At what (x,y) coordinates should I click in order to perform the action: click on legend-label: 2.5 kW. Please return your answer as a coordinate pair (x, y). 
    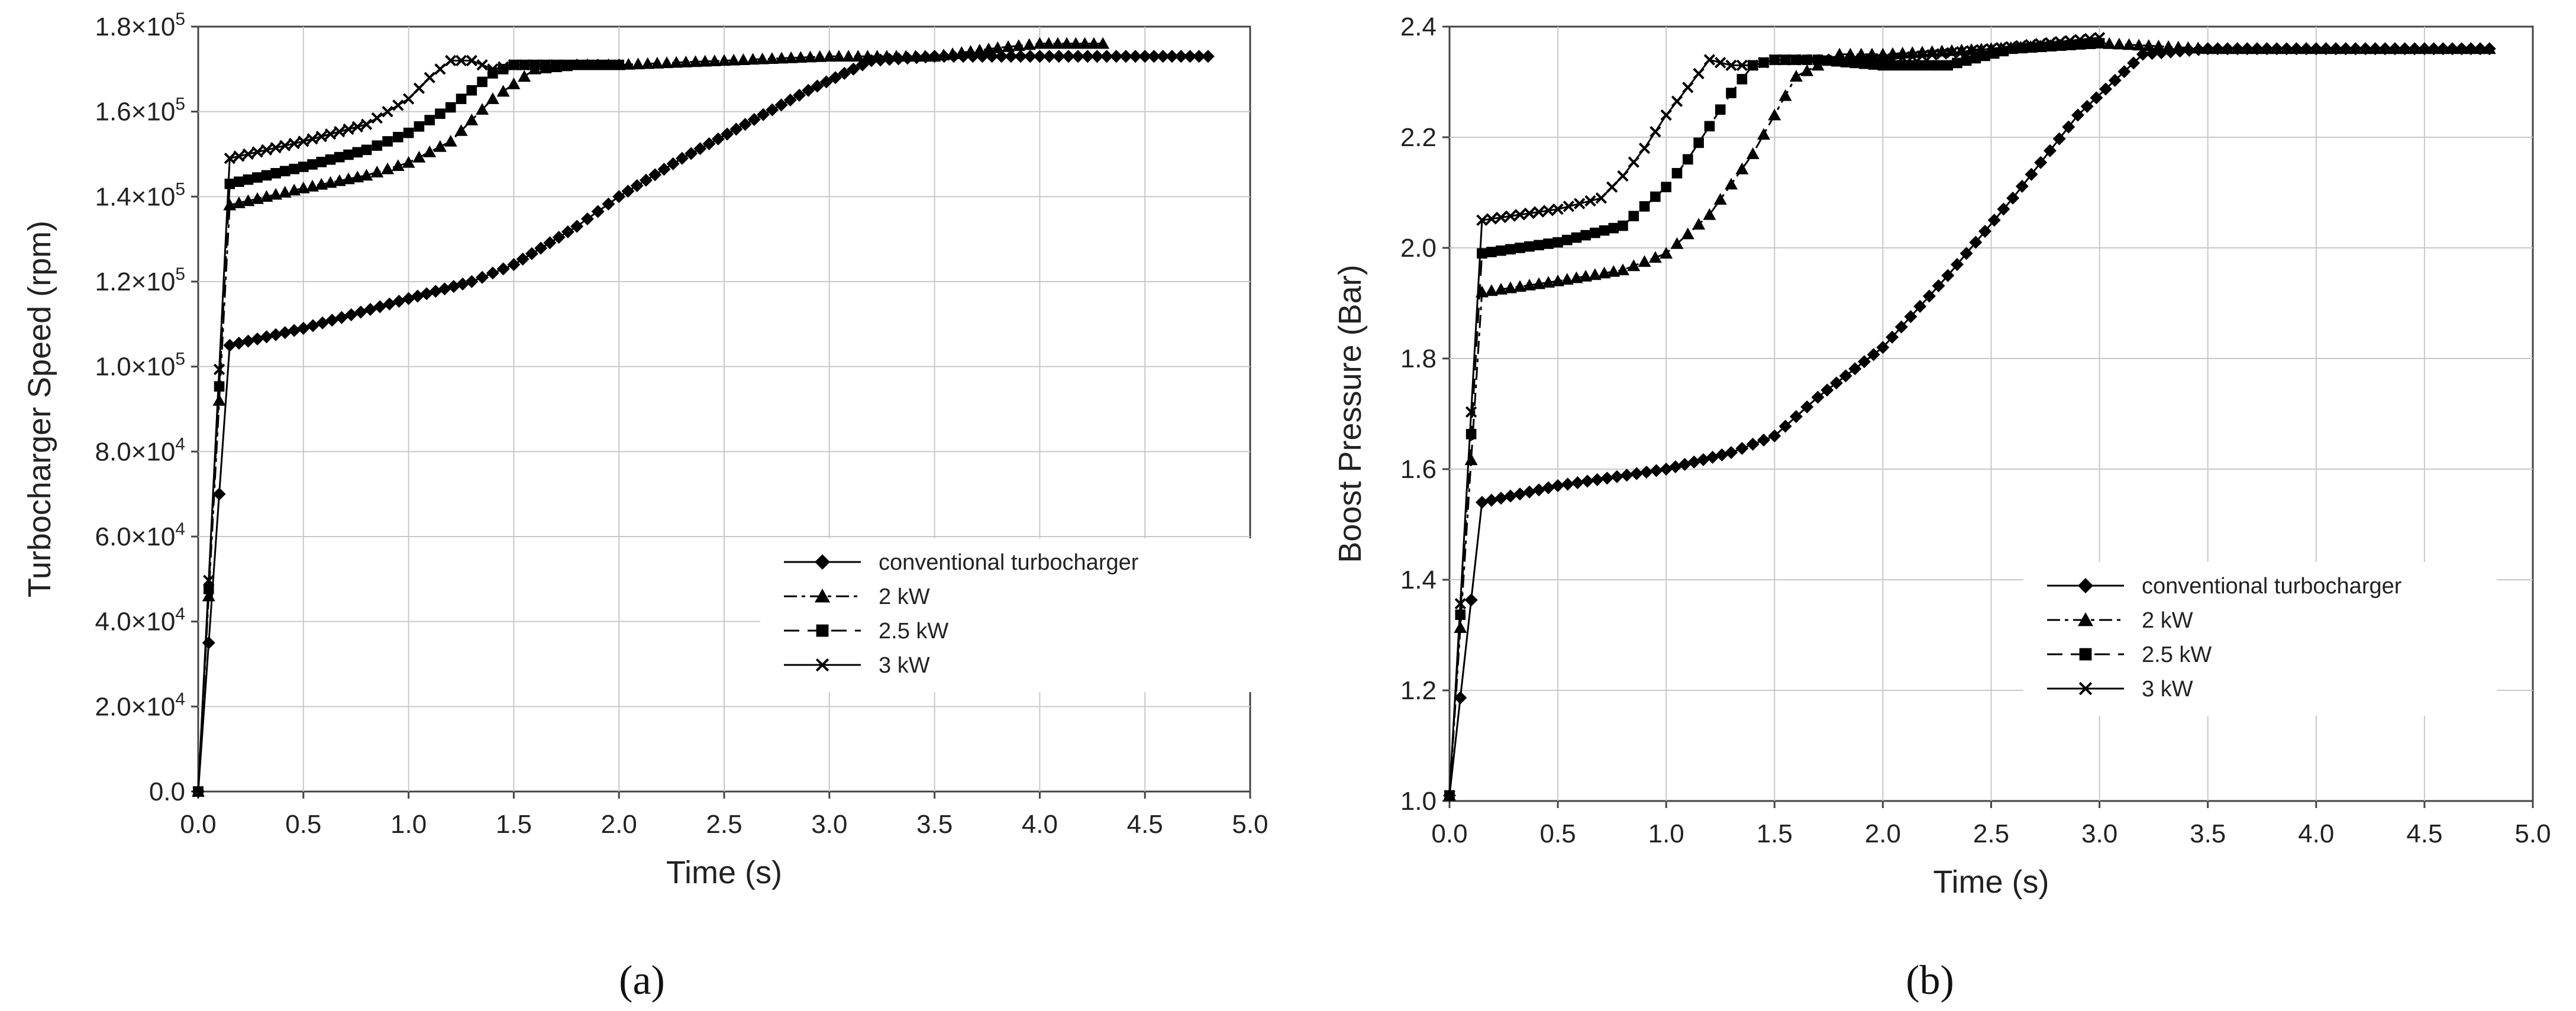
    Looking at the image, I should click on (2177, 655).